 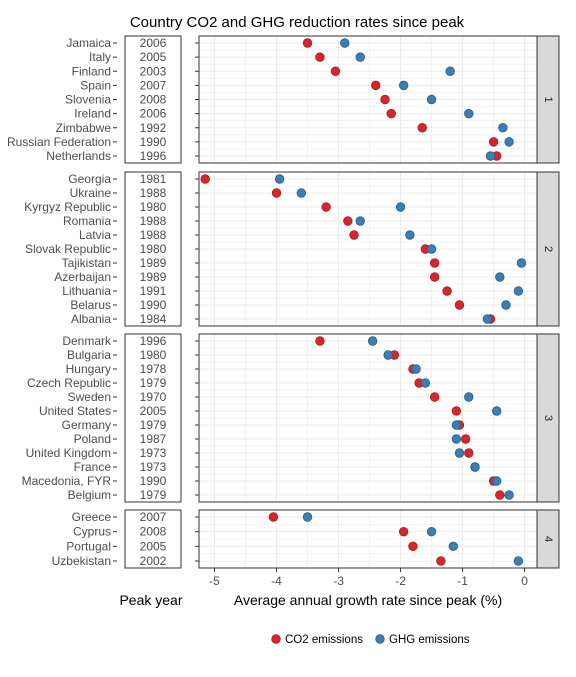 What do you see at coordinates (91, 71) in the screenshot?
I see `country-label: Finland` at bounding box center [91, 71].